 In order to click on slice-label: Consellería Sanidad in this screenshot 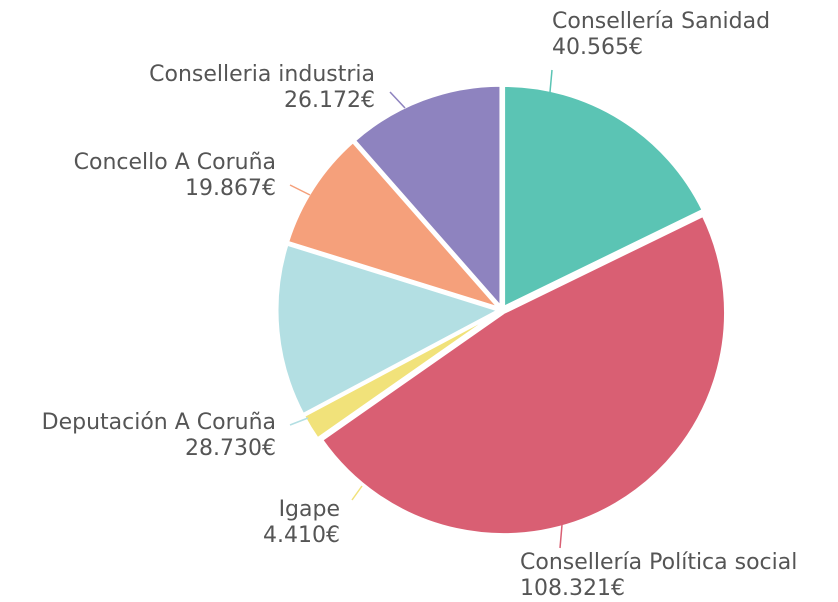, I will do `click(661, 21)`.